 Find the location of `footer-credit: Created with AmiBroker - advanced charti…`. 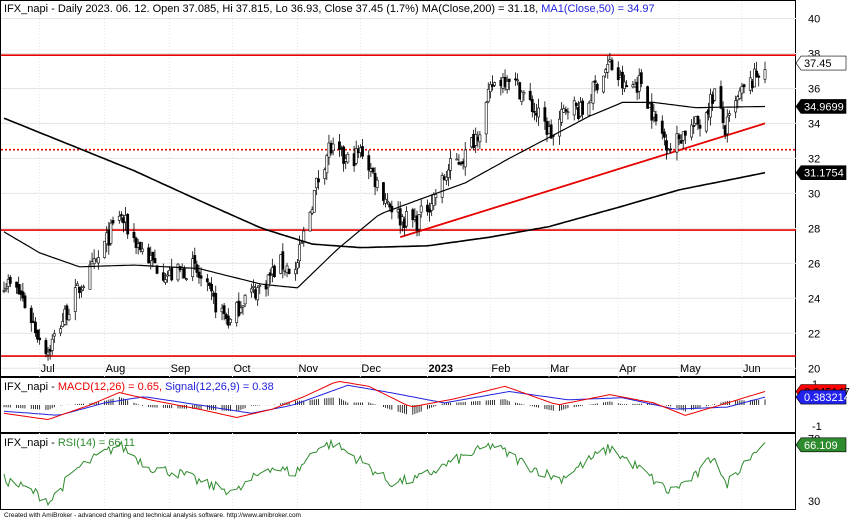

footer-credit: Created with AmiBroker - advanced charti… is located at coordinates (152, 515).